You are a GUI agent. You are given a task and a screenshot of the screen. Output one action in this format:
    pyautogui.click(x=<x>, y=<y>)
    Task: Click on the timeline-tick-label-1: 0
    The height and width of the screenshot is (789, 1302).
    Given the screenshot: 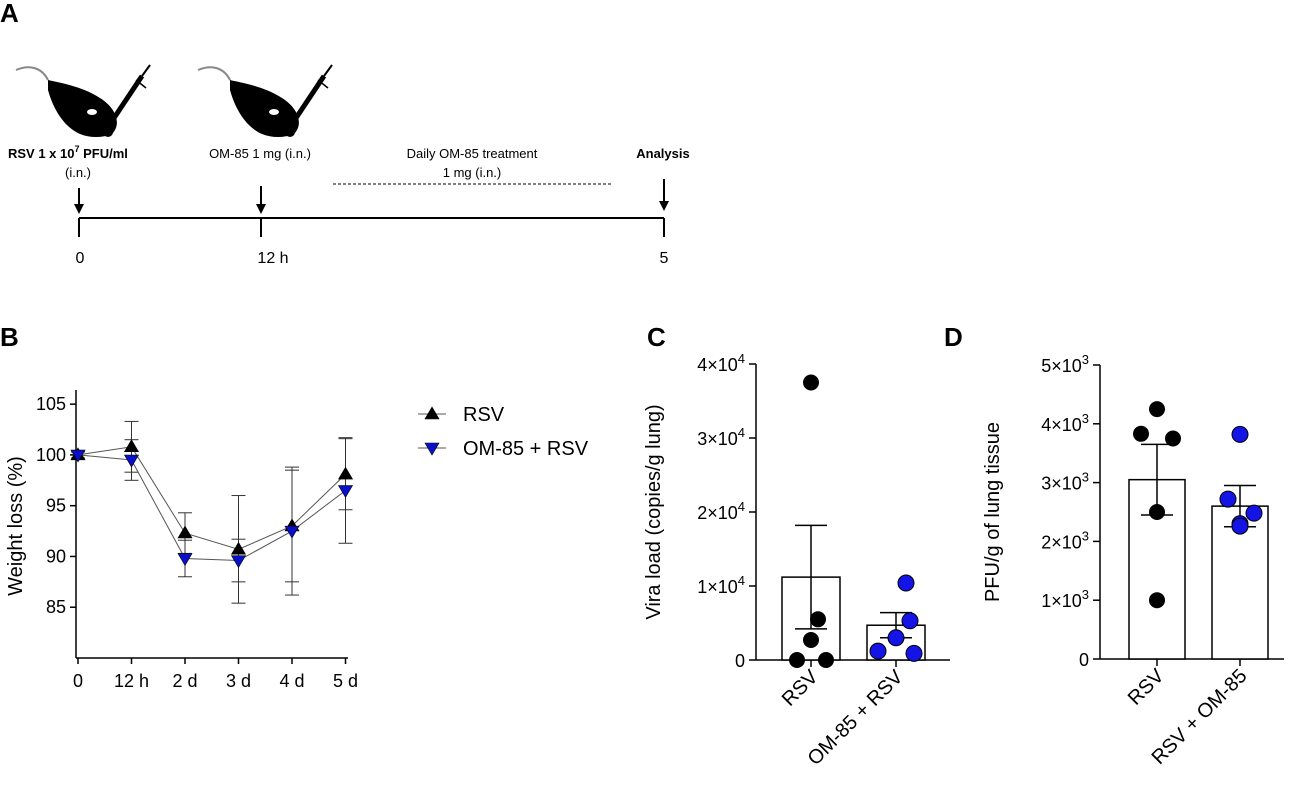 What is the action you would take?
    pyautogui.click(x=80, y=258)
    